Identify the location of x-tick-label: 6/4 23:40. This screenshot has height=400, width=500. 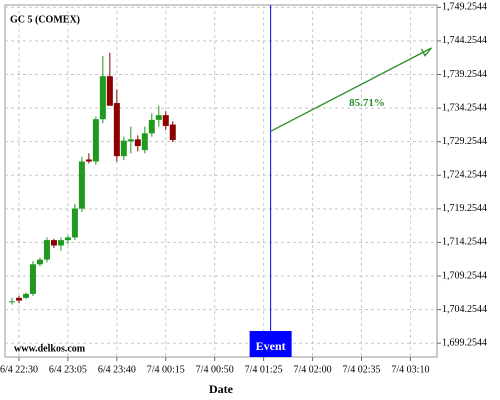
(117, 369).